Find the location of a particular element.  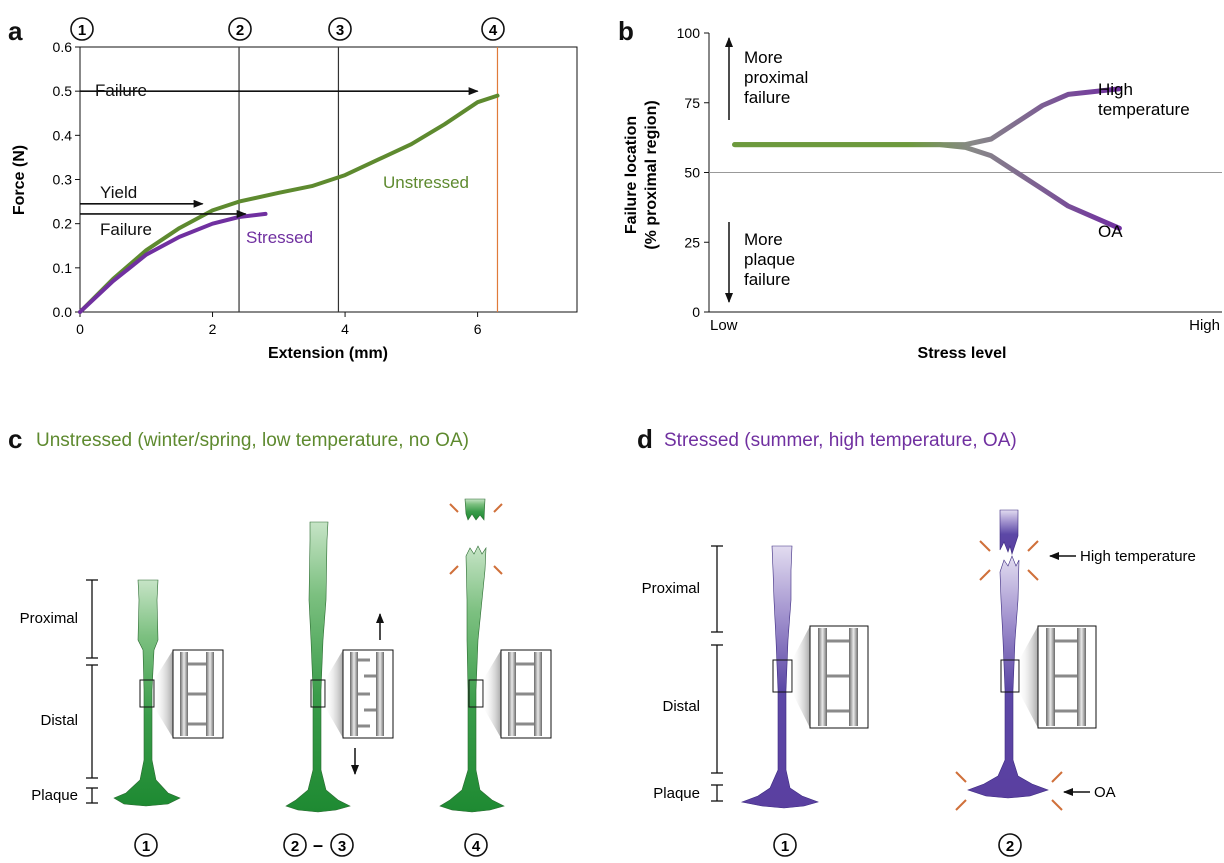

break-burst-d2 is located at coordinates (1009, 675).